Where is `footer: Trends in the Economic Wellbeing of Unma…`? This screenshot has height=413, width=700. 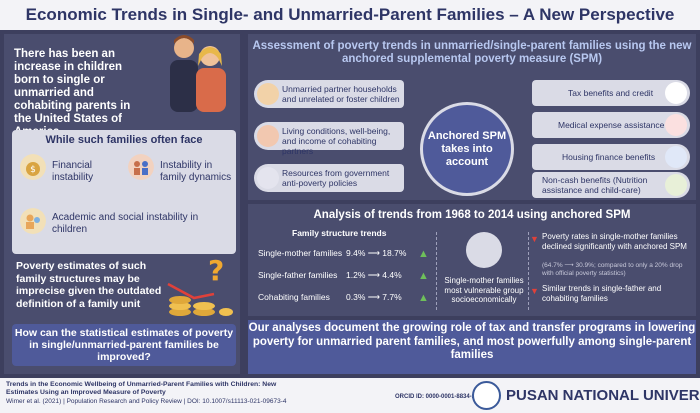 footer: Trends in the Economic Wellbeing of Unma… is located at coordinates (350, 395).